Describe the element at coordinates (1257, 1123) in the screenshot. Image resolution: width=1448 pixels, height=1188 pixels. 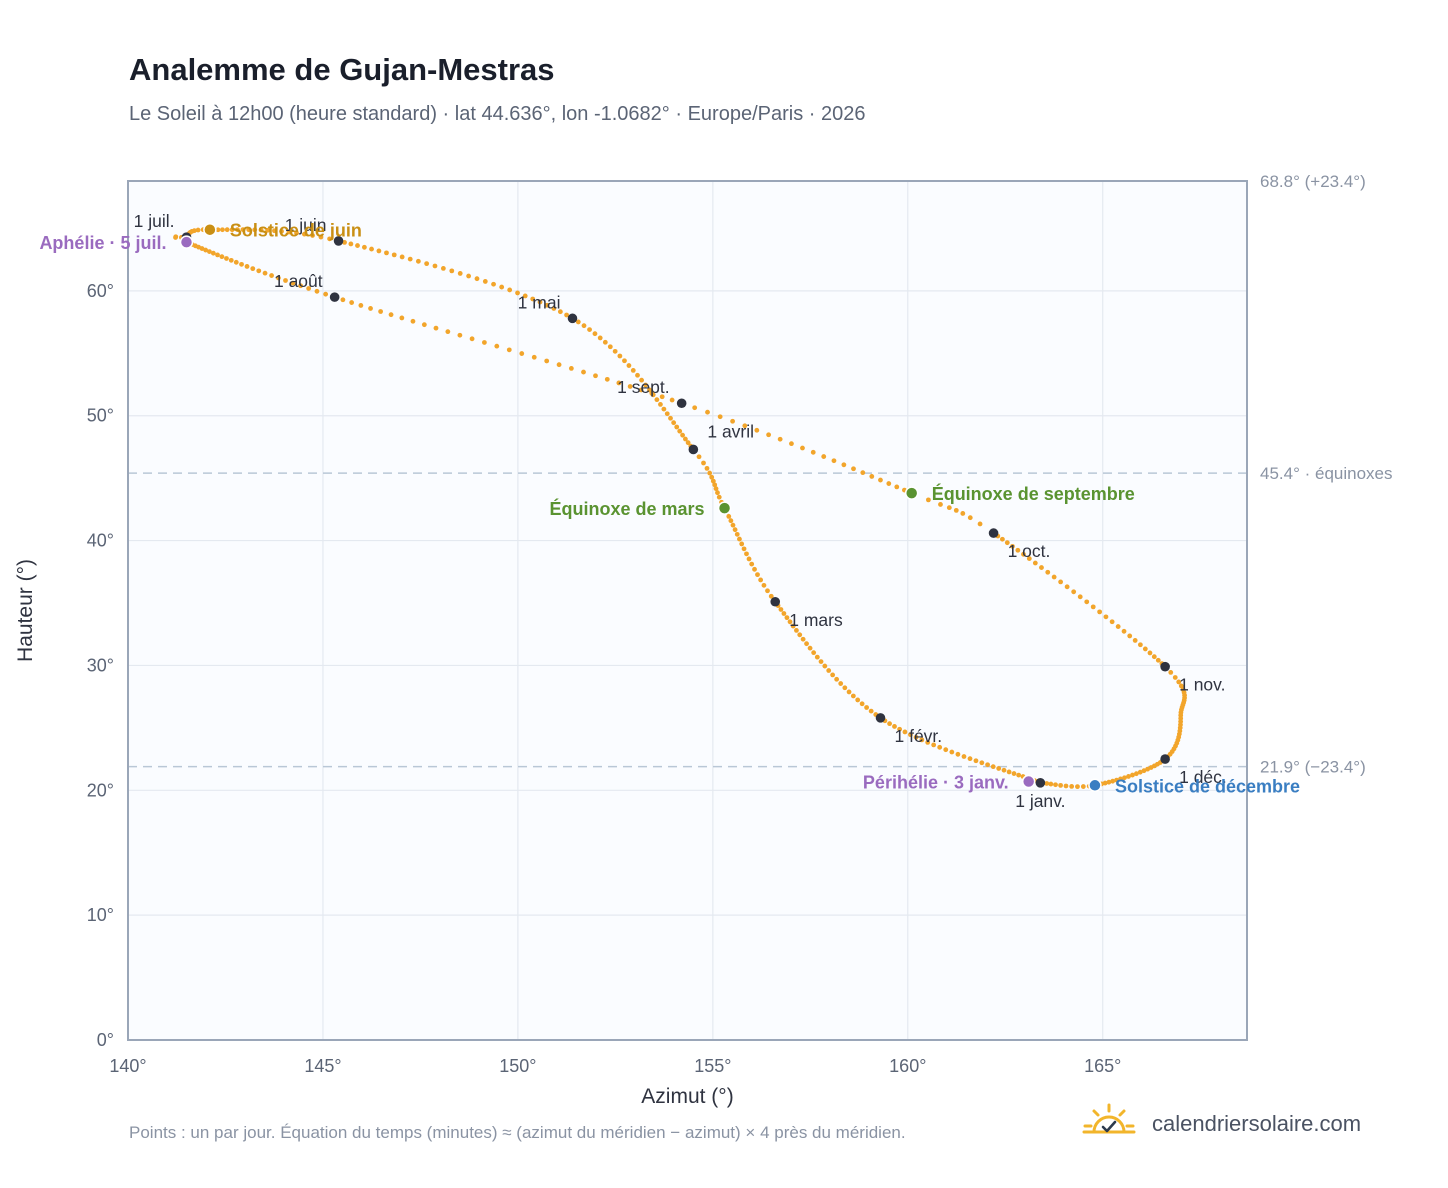
I see `brand-name: calendriersolaire.com` at that location.